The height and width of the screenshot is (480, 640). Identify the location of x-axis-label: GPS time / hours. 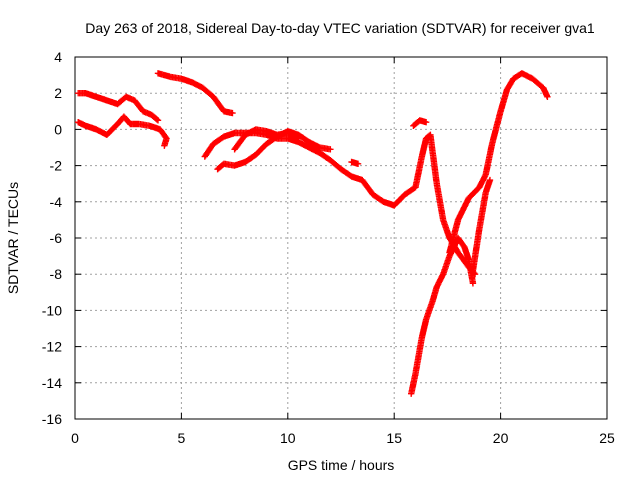
(341, 465).